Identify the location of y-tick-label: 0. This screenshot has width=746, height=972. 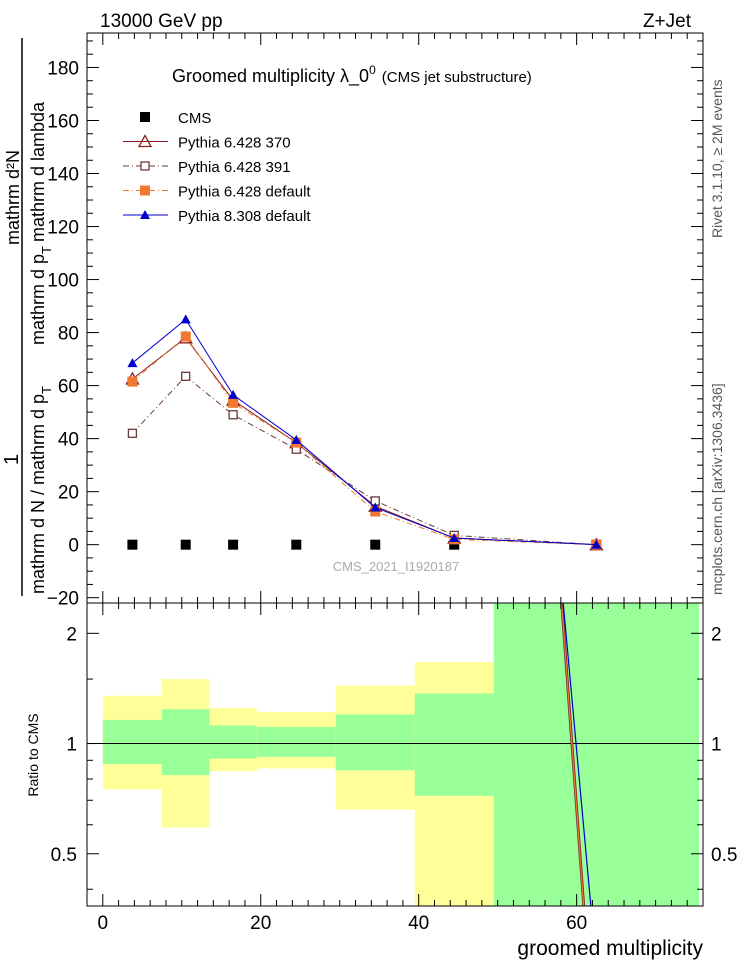
(73, 546).